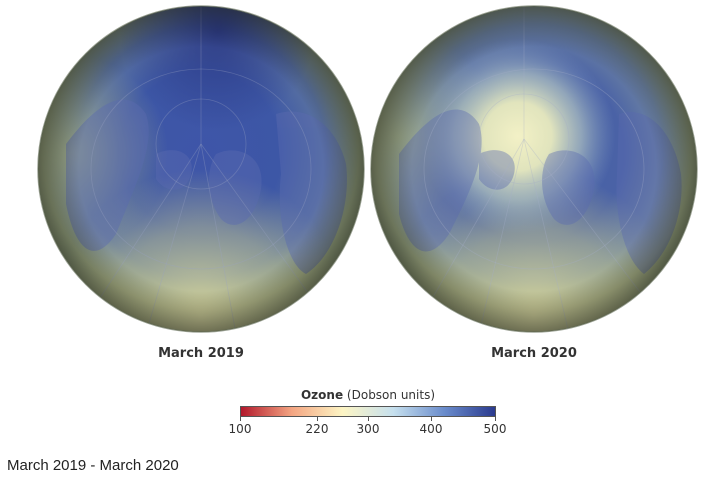 The width and height of the screenshot is (711, 477). I want to click on legend-tick-label: 400, so click(431, 429).